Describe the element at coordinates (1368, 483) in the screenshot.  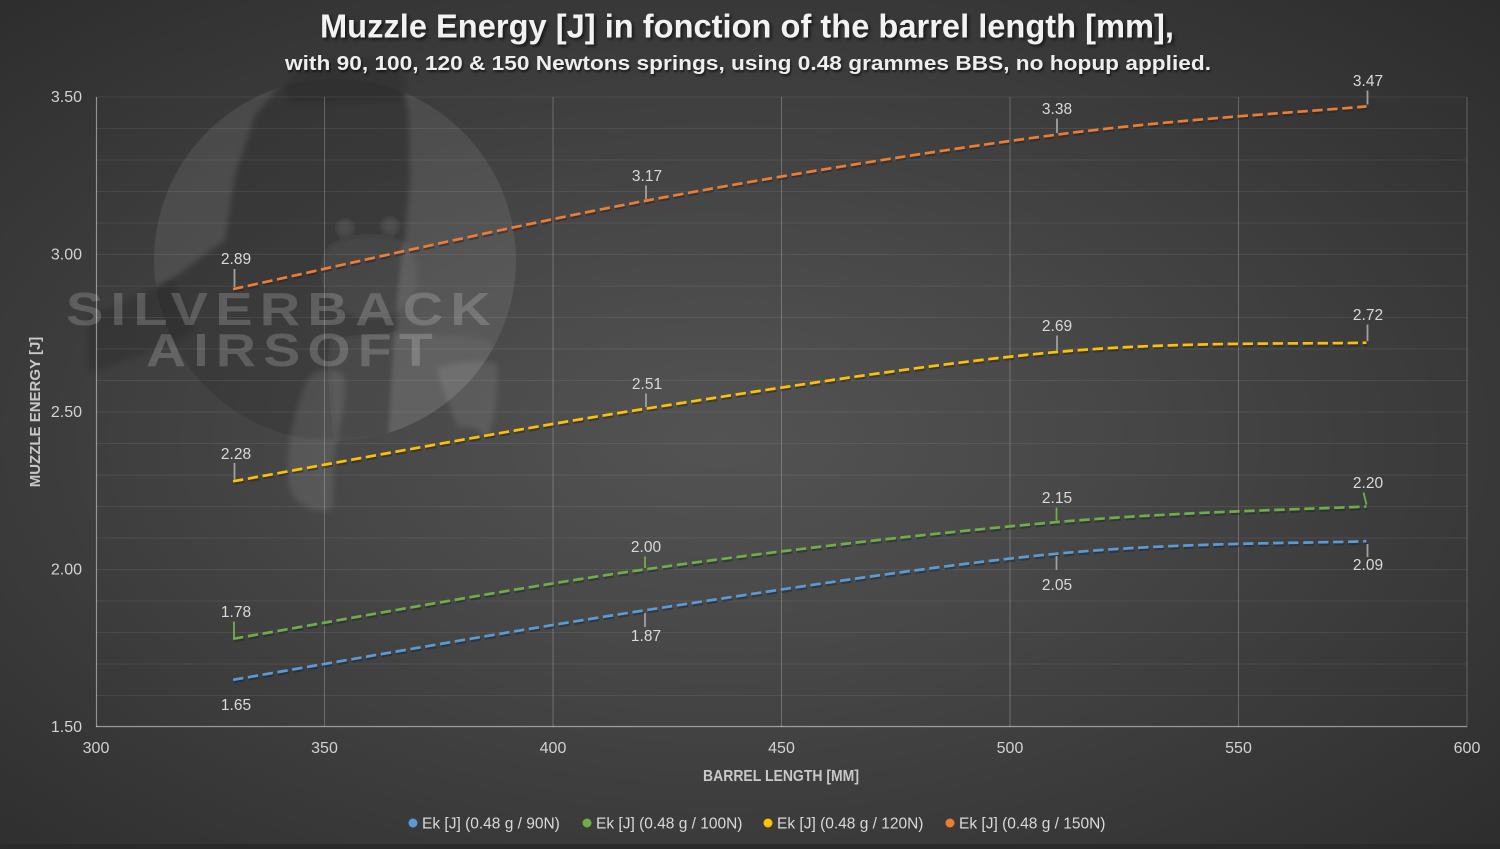
I see `svg-text: 2.20` at that location.